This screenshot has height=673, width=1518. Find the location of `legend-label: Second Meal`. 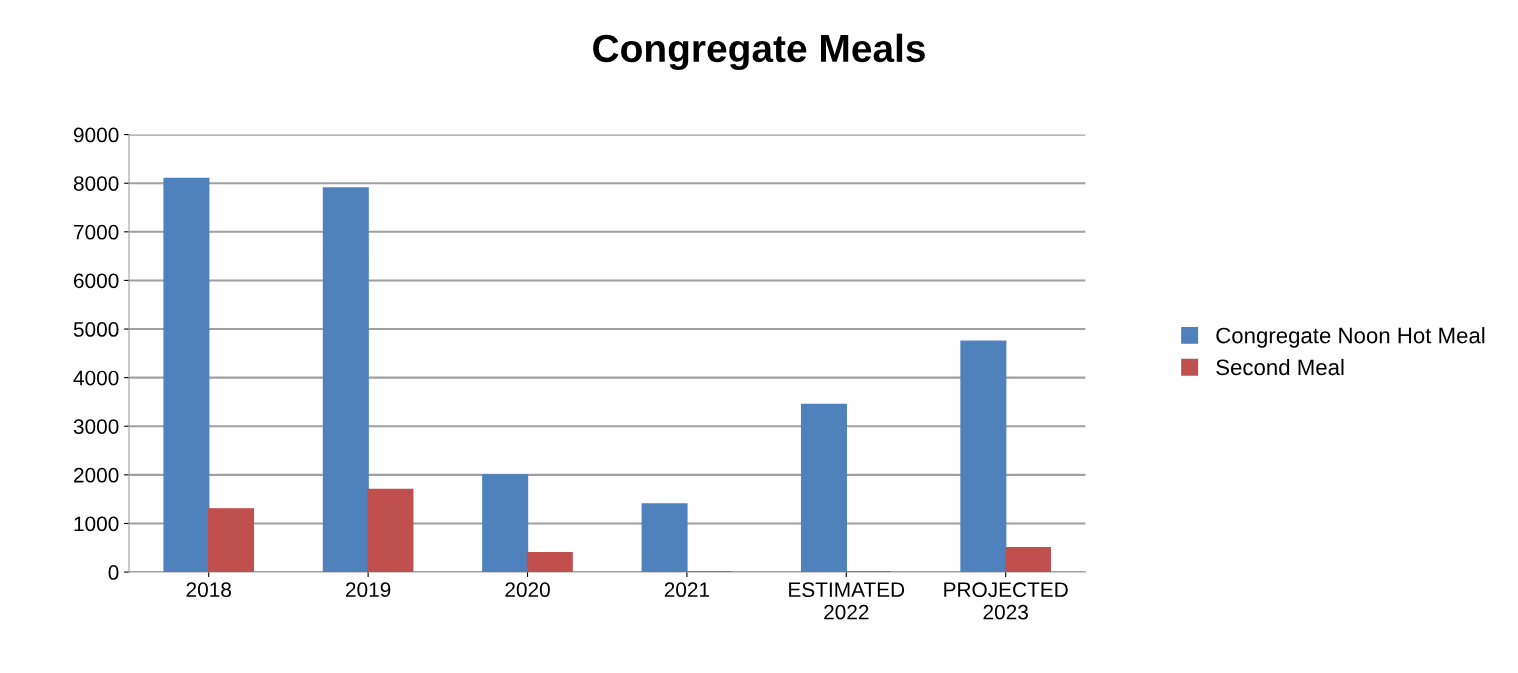

legend-label: Second Meal is located at coordinates (1280, 367).